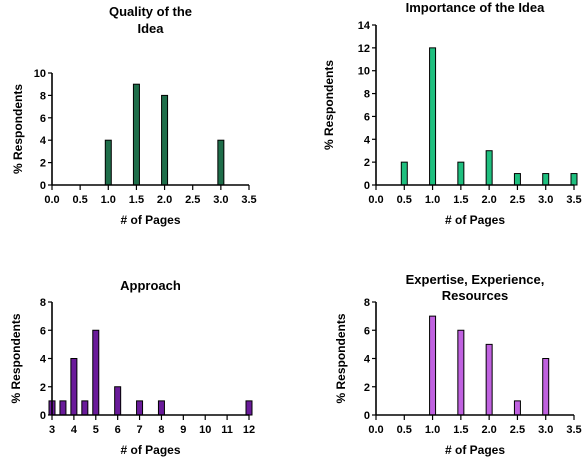 The height and width of the screenshot is (461, 586). I want to click on y-tick-label: 12, so click(364, 49).